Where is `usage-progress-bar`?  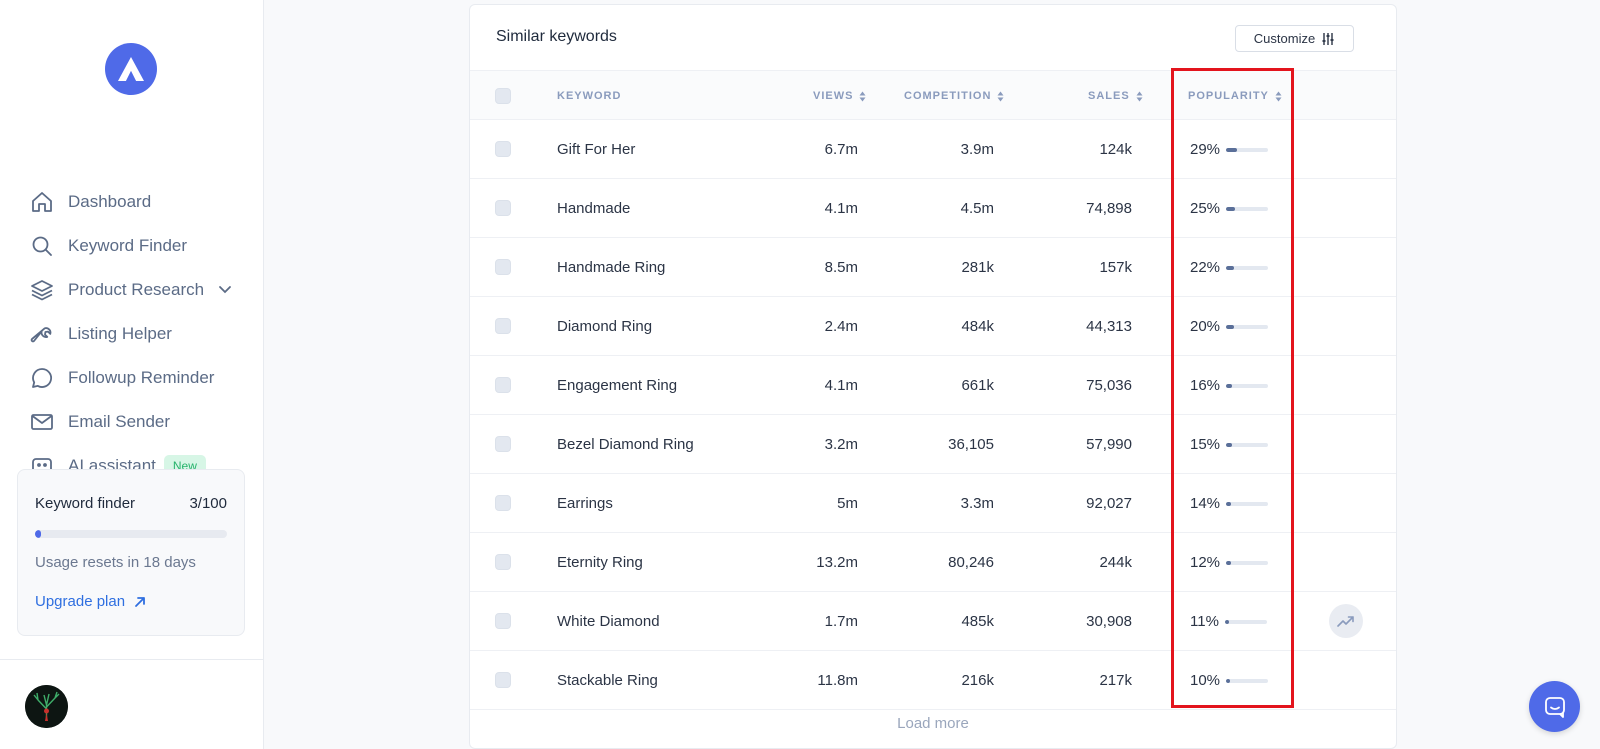 usage-progress-bar is located at coordinates (131, 534).